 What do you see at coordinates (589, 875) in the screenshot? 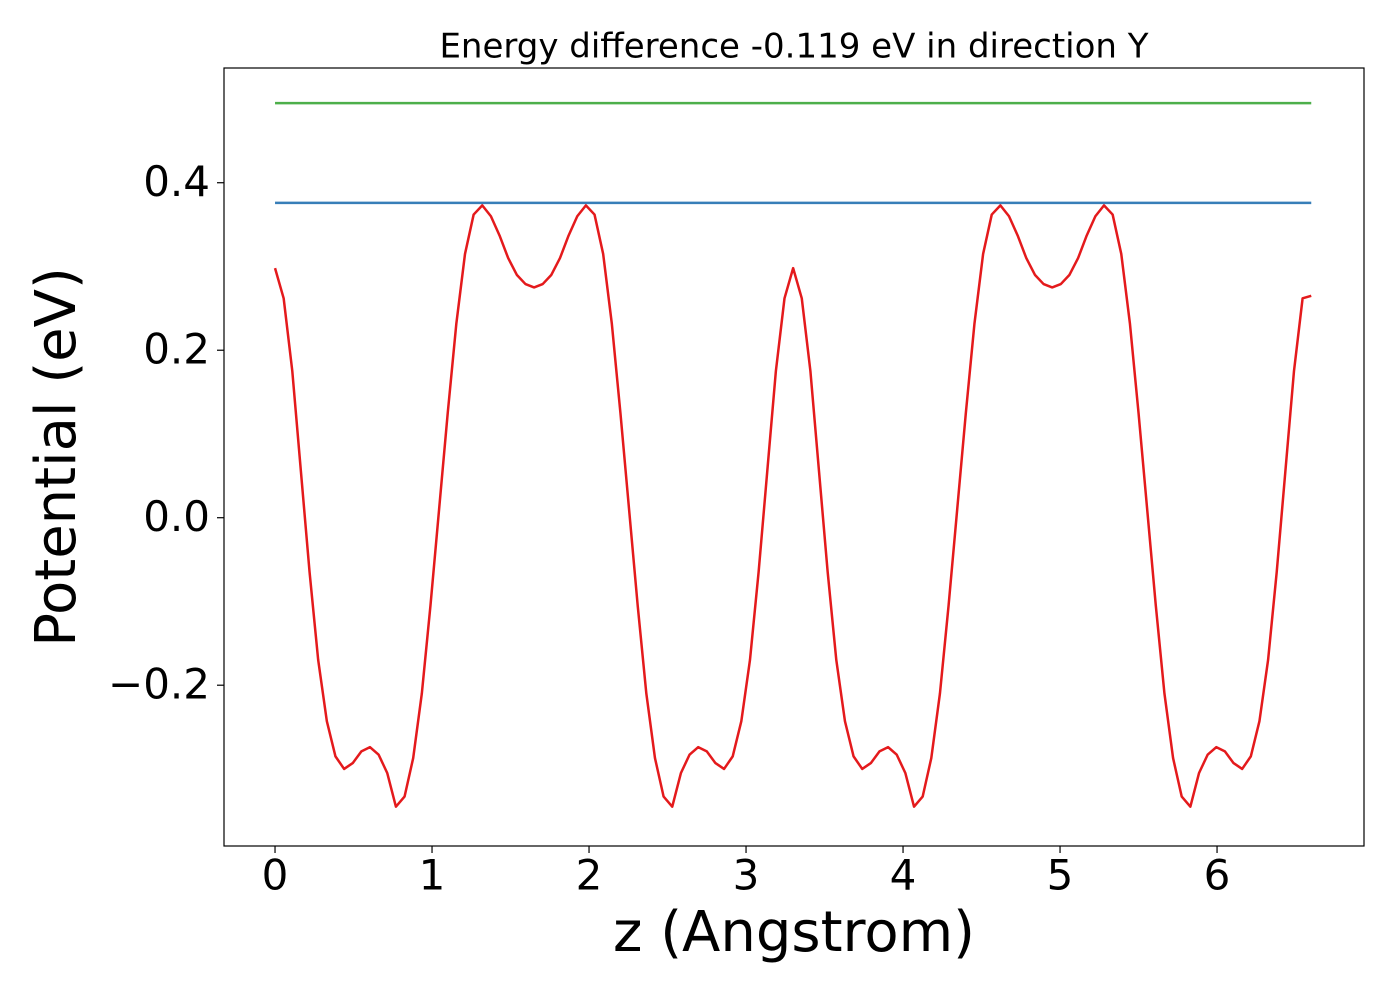
I see `x-tick-label: 2` at bounding box center [589, 875].